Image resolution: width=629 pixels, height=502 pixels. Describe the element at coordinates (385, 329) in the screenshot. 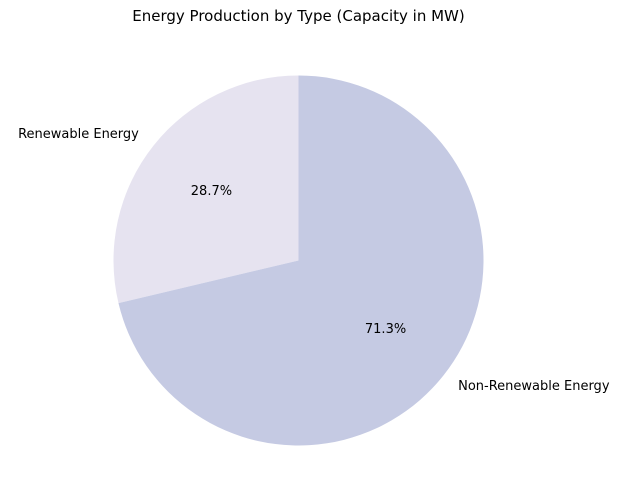

I see `slice-percent-label: 71.3%` at that location.